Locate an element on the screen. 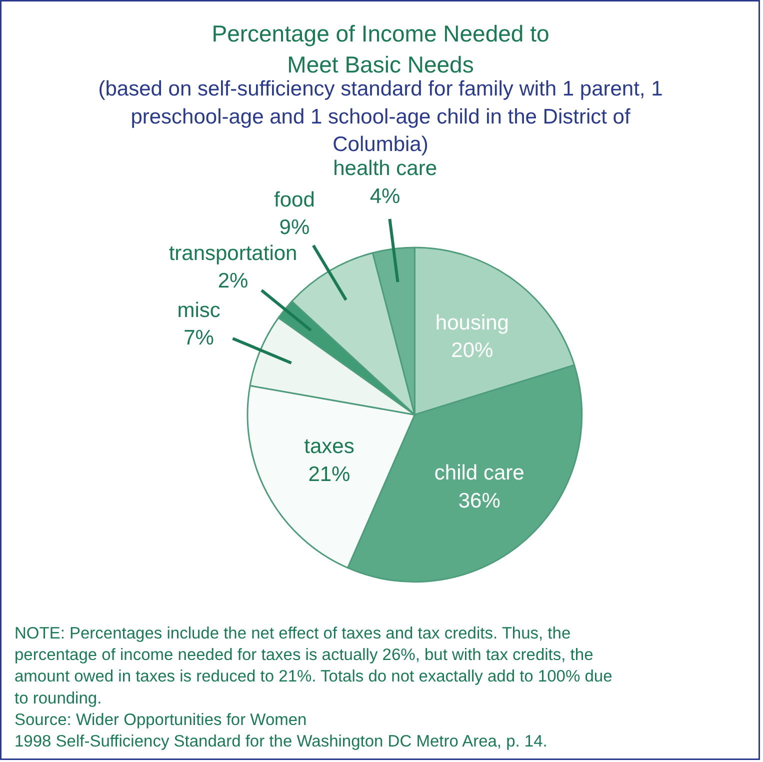  text: 1998 Self-Sufficiency Standard for the Washington DC Metro Area, p. 14. is located at coordinates (281, 741).